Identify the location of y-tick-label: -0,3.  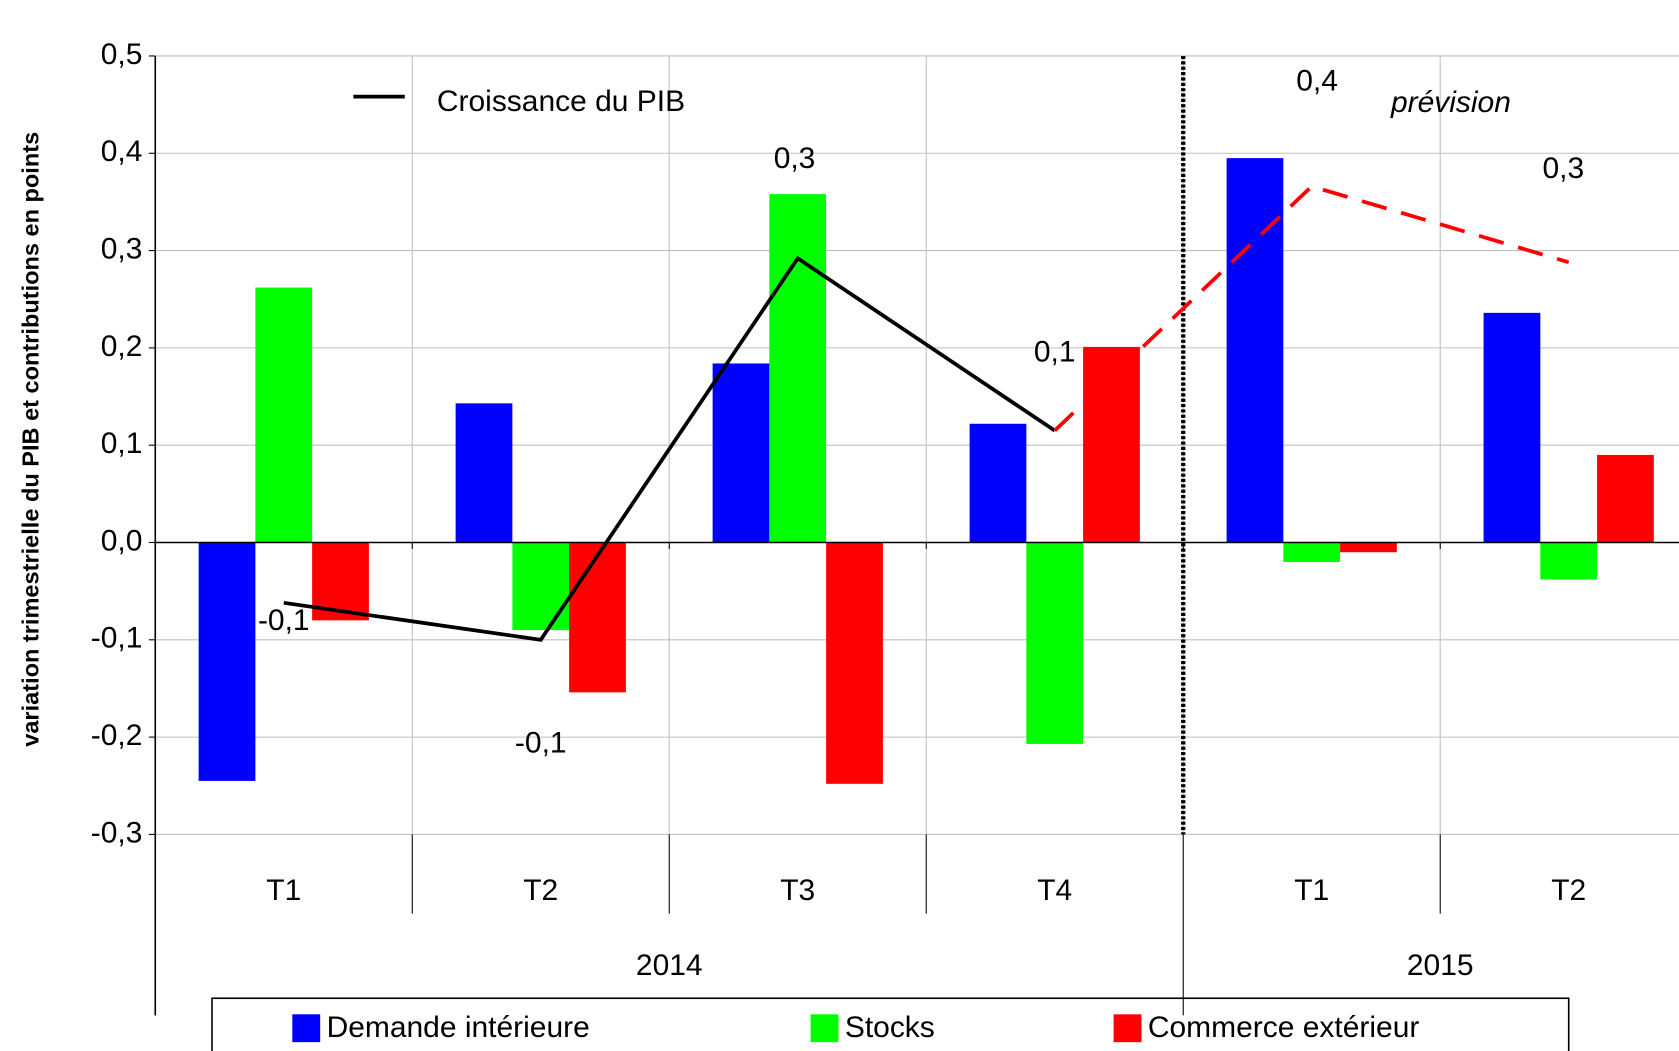
(117, 832).